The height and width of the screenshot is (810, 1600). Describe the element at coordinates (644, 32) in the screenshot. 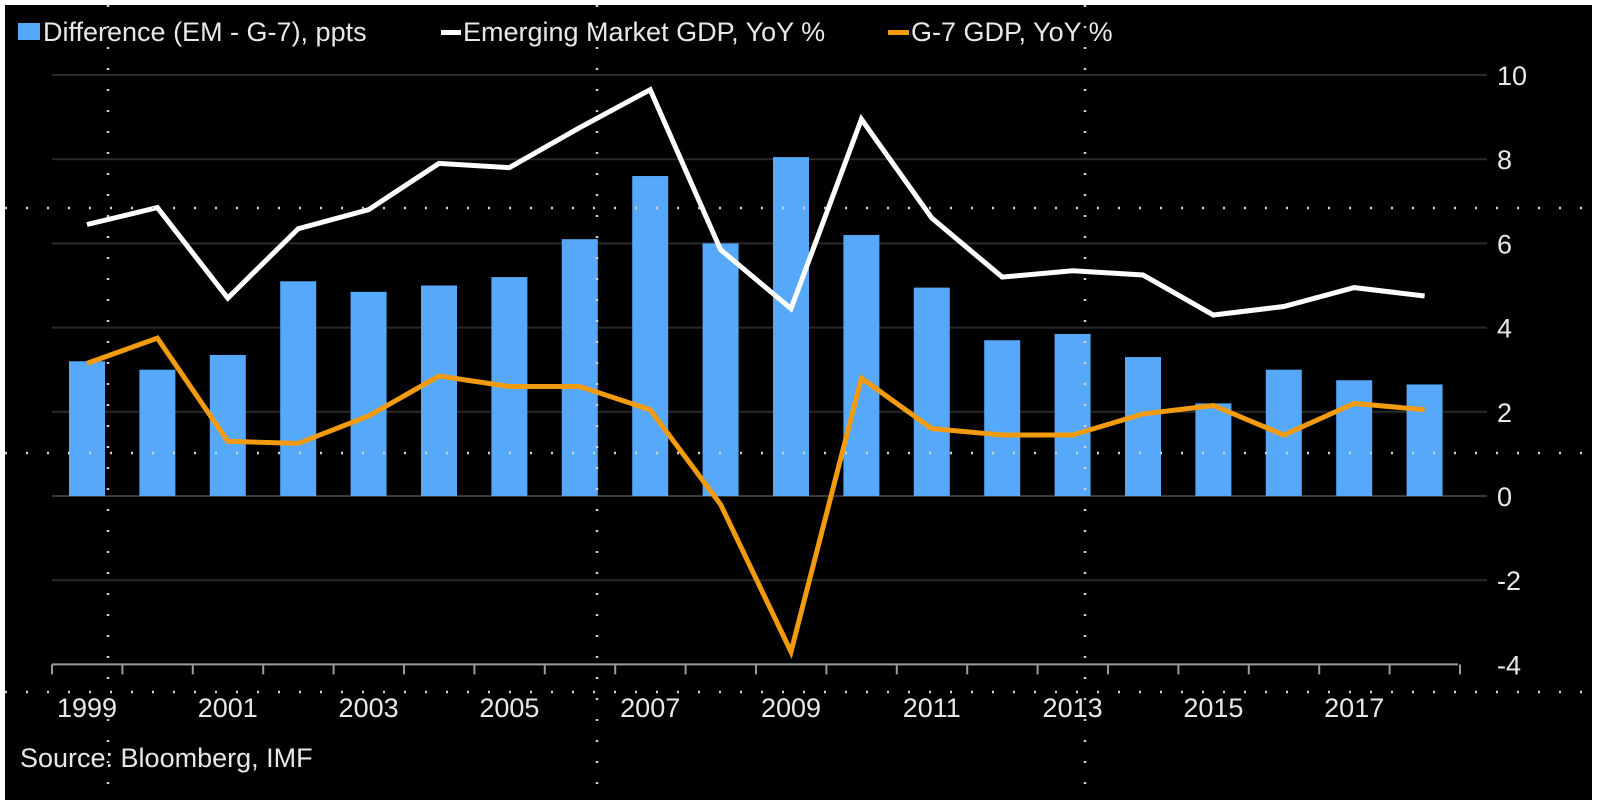

I see `legend-label-em: Emerging Market GDP, YoY %` at that location.